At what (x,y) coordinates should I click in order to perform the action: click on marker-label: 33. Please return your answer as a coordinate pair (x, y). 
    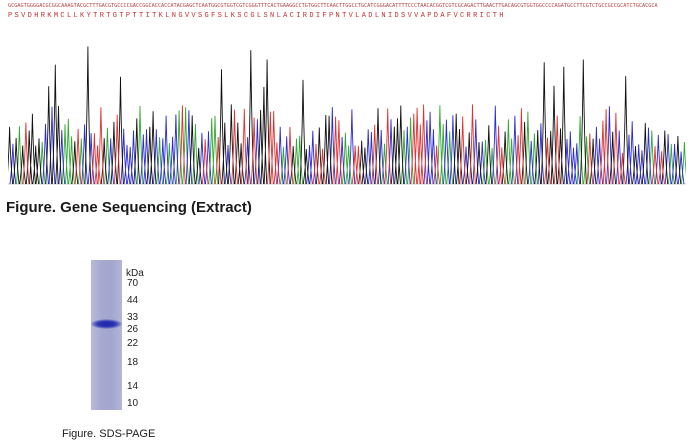
    Looking at the image, I should click on (133, 317).